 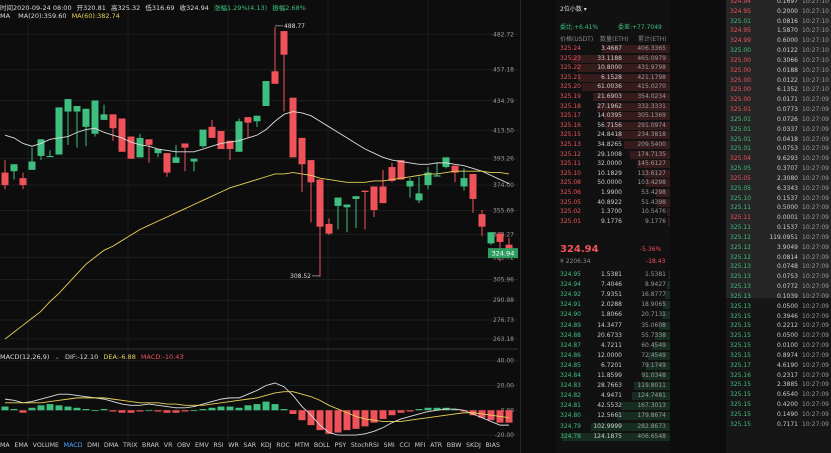 I want to click on indicator-tab-ma: MA, so click(x=5, y=445).